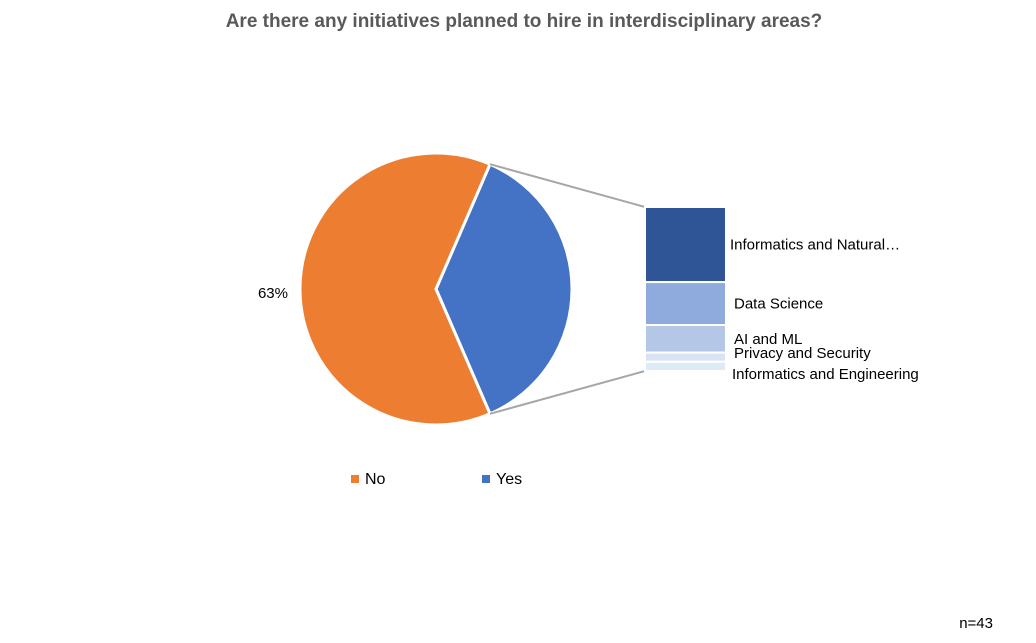  I want to click on legend-swatch-yes, so click(486, 479).